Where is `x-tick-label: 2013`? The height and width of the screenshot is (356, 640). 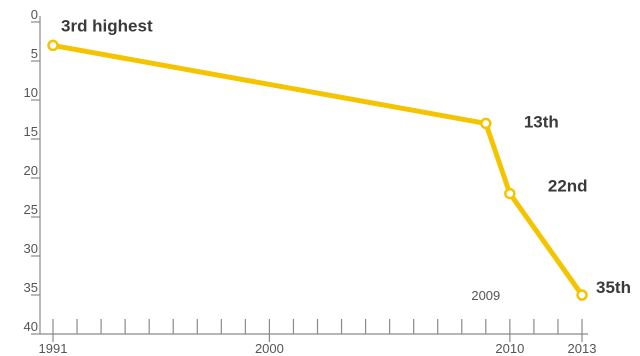
x-tick-label: 2013 is located at coordinates (582, 348).